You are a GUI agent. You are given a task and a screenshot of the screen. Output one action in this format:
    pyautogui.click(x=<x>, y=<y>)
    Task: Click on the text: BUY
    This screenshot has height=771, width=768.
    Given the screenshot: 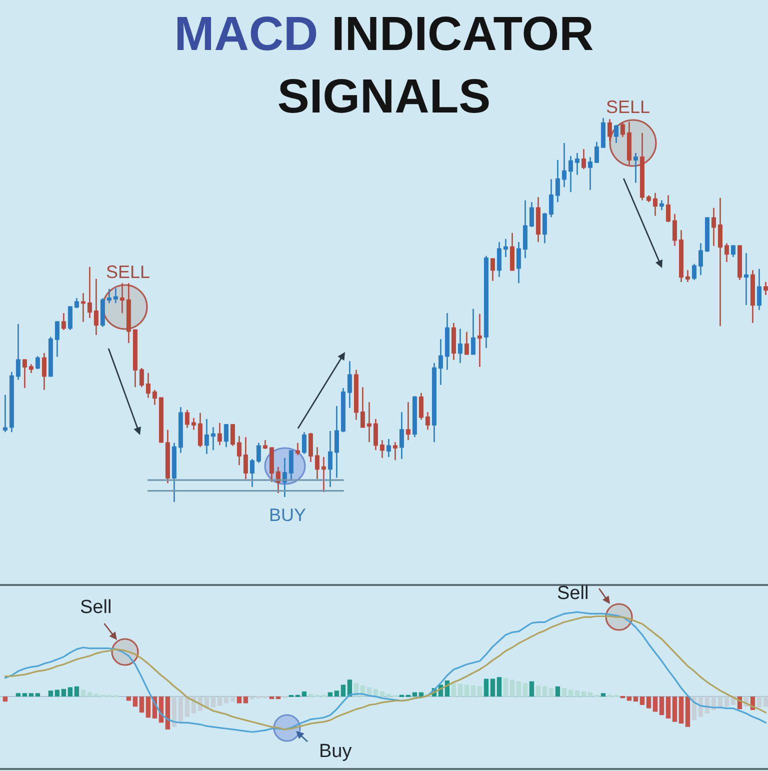 What is the action you would take?
    pyautogui.click(x=287, y=515)
    